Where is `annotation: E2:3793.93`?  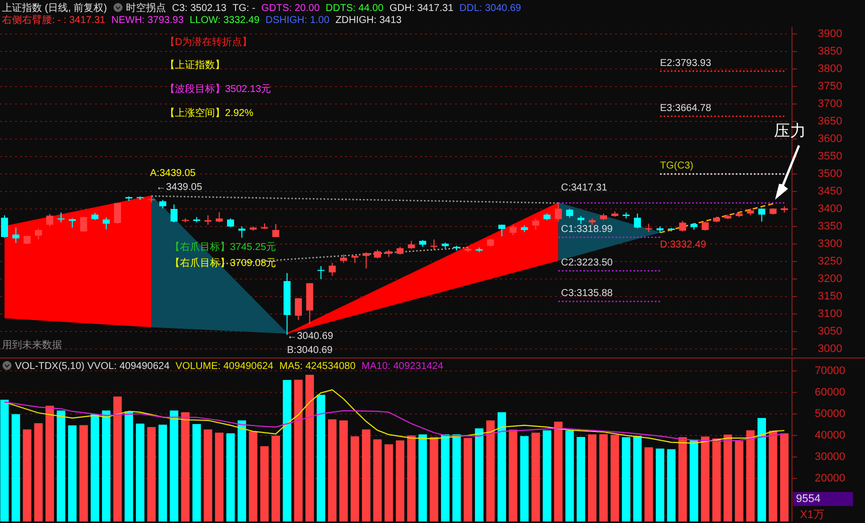
annotation: E2:3793.93 is located at coordinates (686, 63).